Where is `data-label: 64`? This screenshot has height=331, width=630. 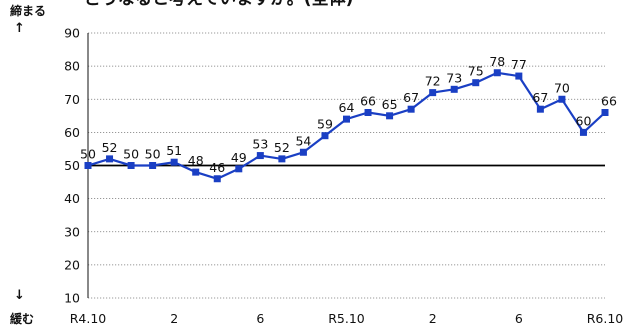 data-label: 64 is located at coordinates (347, 107).